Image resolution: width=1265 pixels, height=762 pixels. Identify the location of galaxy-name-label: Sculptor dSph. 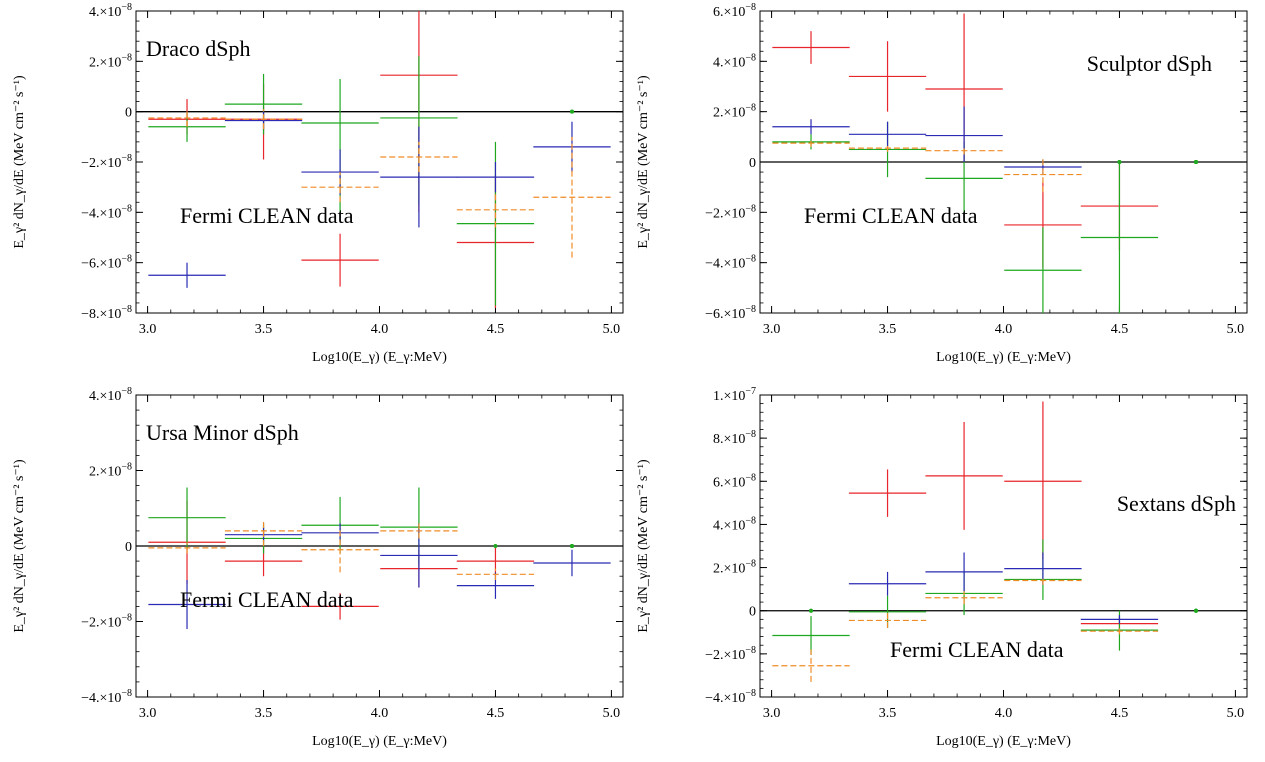
(1149, 63).